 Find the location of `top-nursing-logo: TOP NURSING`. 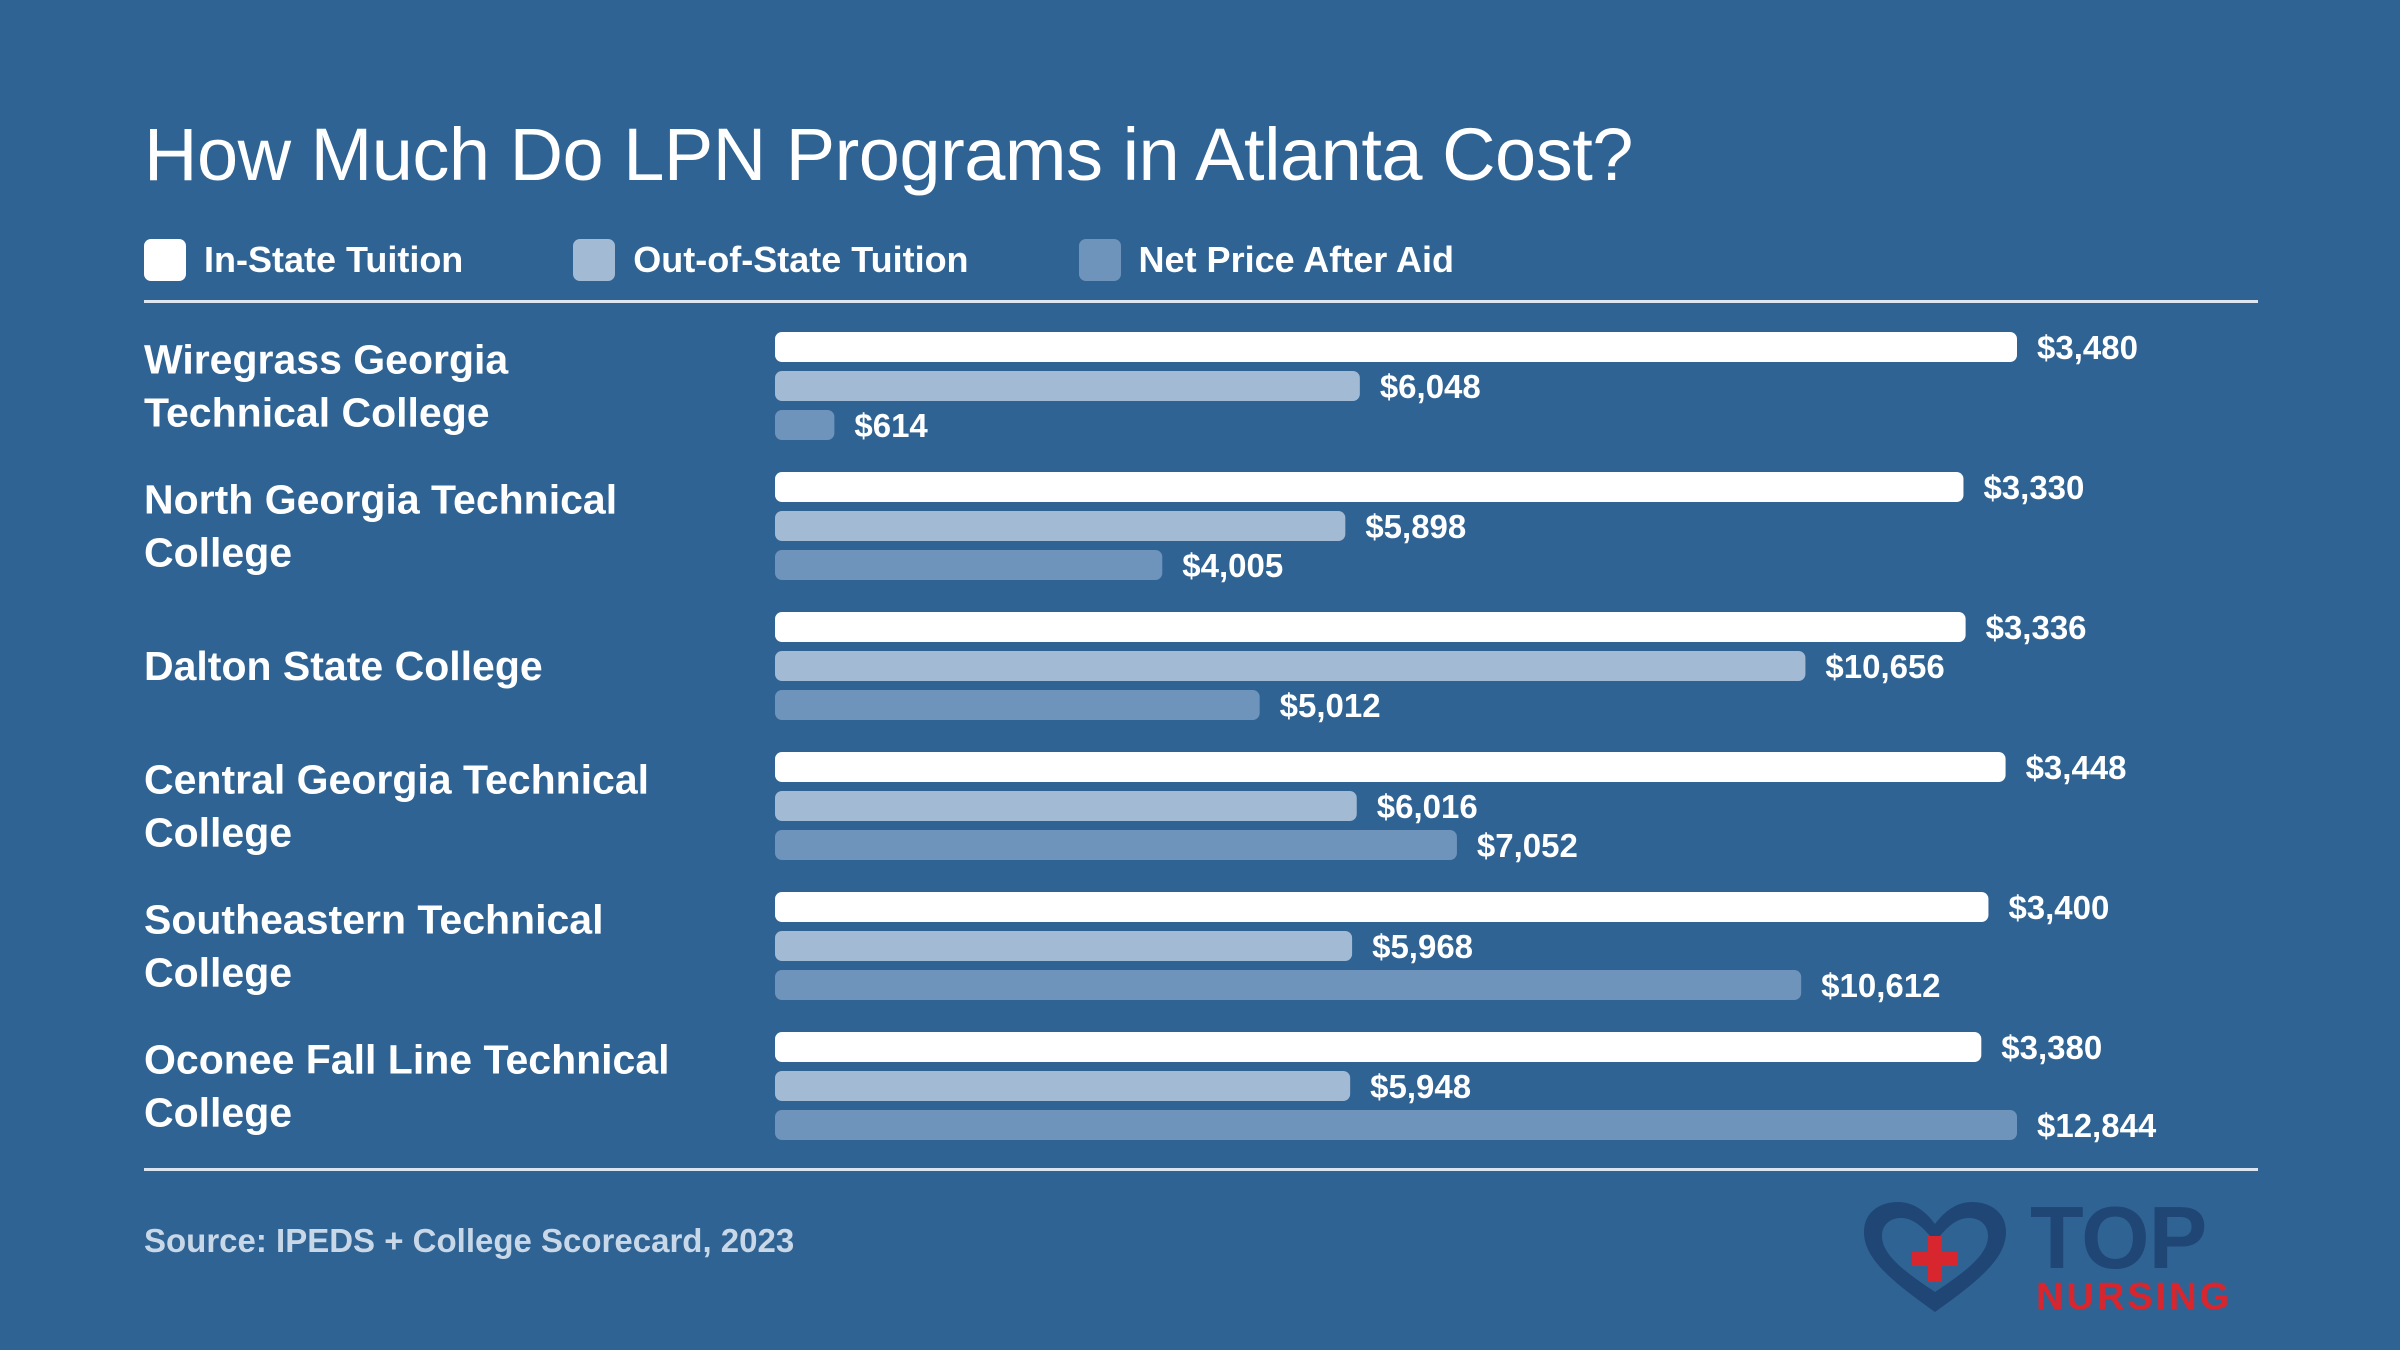

top-nursing-logo: TOP NURSING is located at coordinates (2060, 1257).